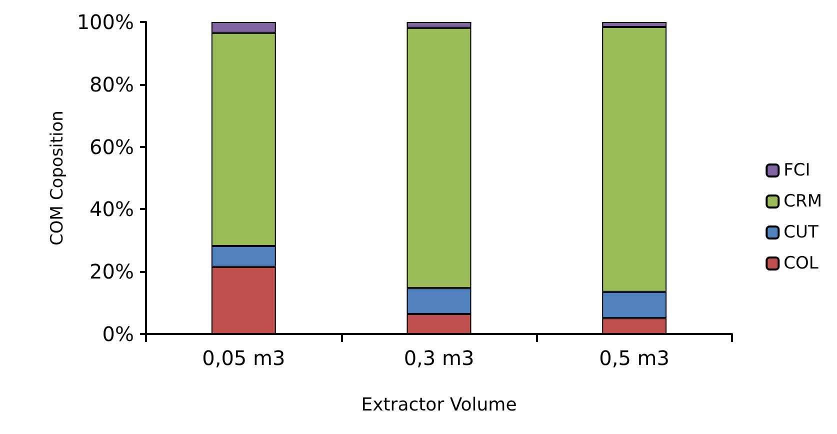 This screenshot has width=837, height=434. Describe the element at coordinates (439, 405) in the screenshot. I see `x-axis-title: Extractor Volume` at that location.